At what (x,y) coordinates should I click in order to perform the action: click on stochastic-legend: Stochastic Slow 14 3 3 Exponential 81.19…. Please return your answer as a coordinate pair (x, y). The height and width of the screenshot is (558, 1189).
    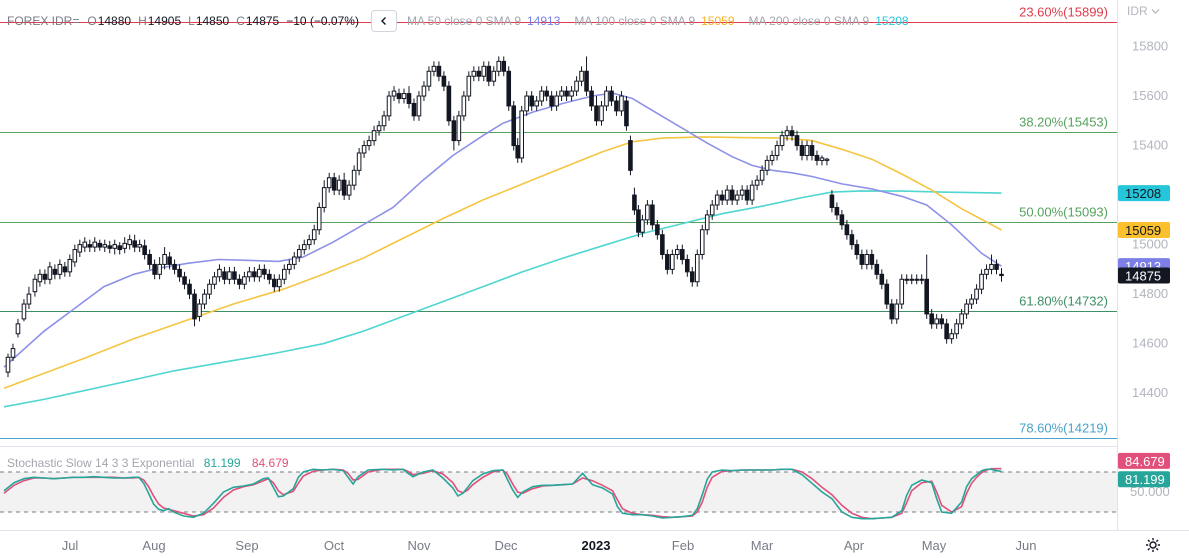
    Looking at the image, I should click on (148, 463).